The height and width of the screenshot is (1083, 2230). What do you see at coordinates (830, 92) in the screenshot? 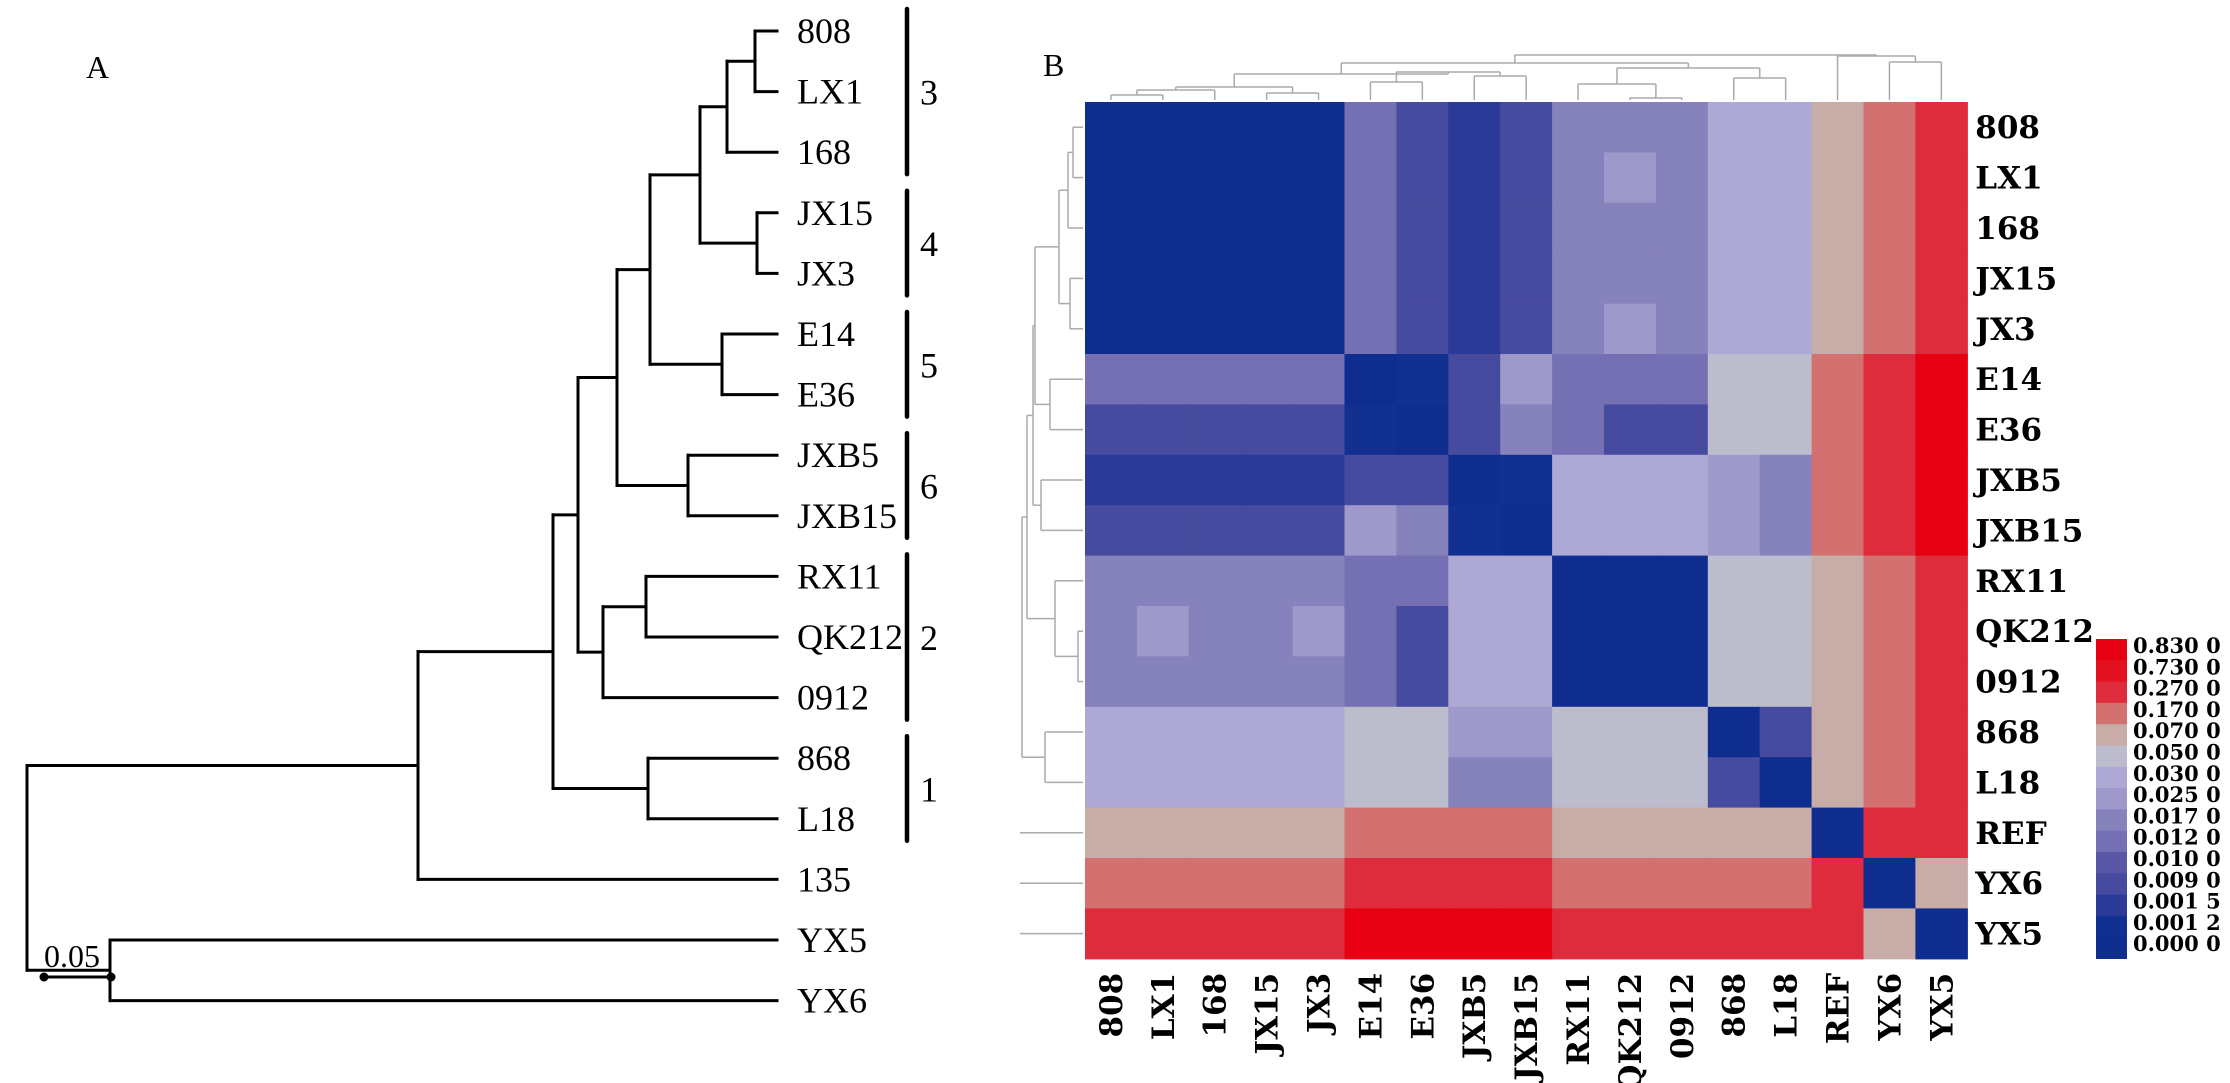
I see `tip-label: LX1` at bounding box center [830, 92].